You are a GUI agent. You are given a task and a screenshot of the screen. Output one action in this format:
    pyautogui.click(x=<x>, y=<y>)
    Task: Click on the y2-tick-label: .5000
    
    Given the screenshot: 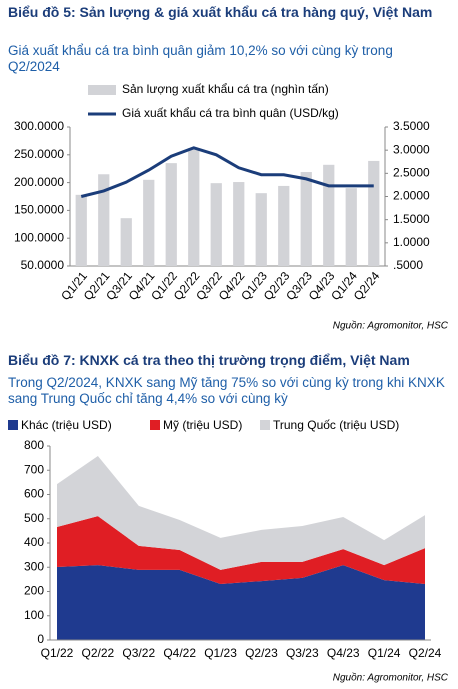 What is the action you would take?
    pyautogui.click(x=408, y=265)
    